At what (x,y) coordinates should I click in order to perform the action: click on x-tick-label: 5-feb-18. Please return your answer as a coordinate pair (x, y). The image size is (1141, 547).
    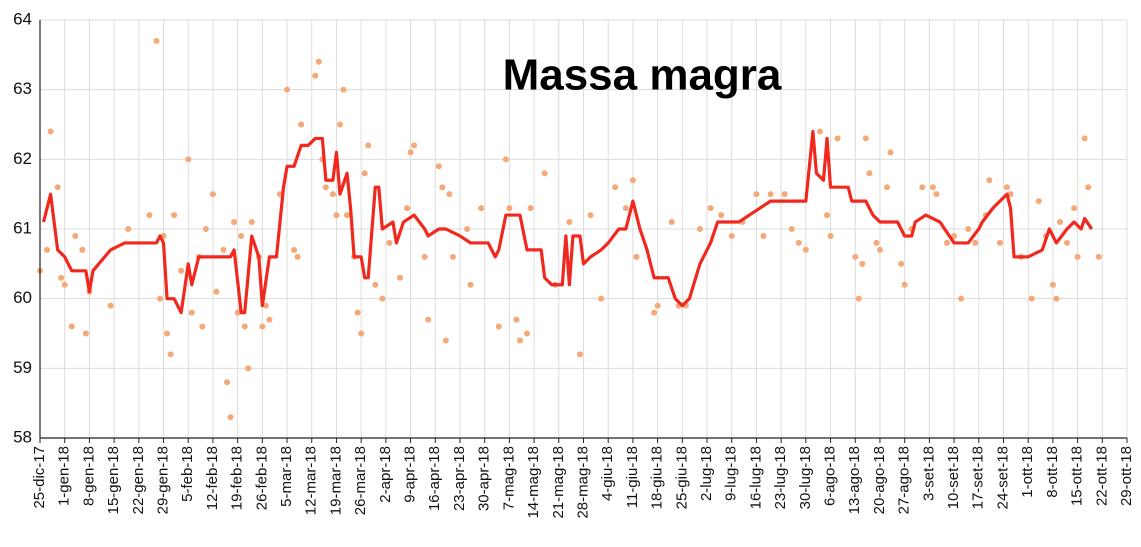
    Looking at the image, I should click on (187, 474).